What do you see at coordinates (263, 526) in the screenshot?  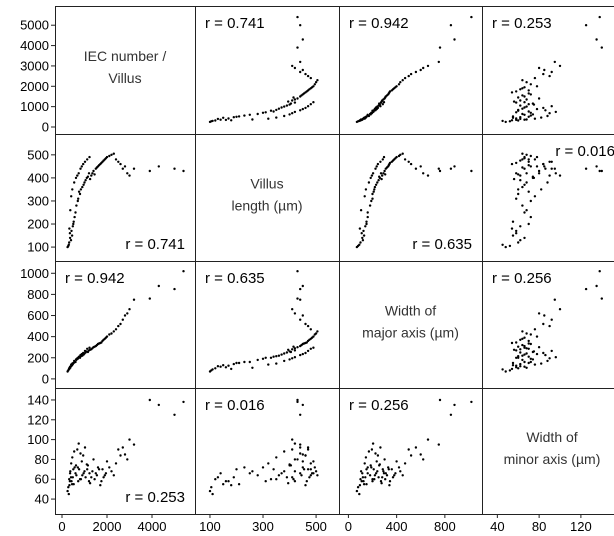 I see `x-tick-label-1-1: 300` at bounding box center [263, 526].